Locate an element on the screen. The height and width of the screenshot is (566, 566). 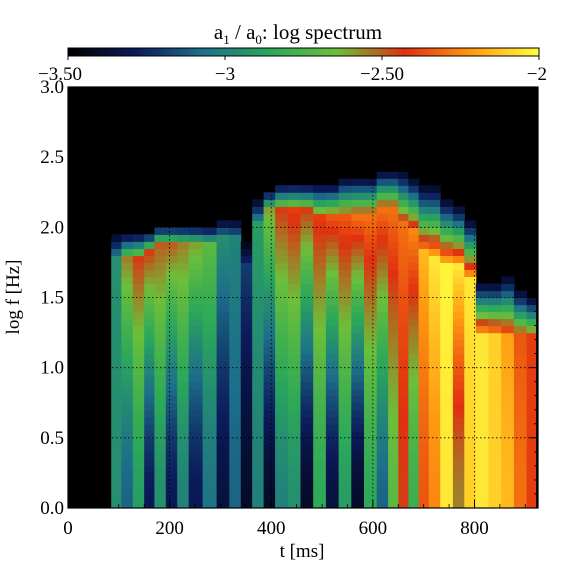
colorbar-tick-label: −3 is located at coordinates (225, 74).